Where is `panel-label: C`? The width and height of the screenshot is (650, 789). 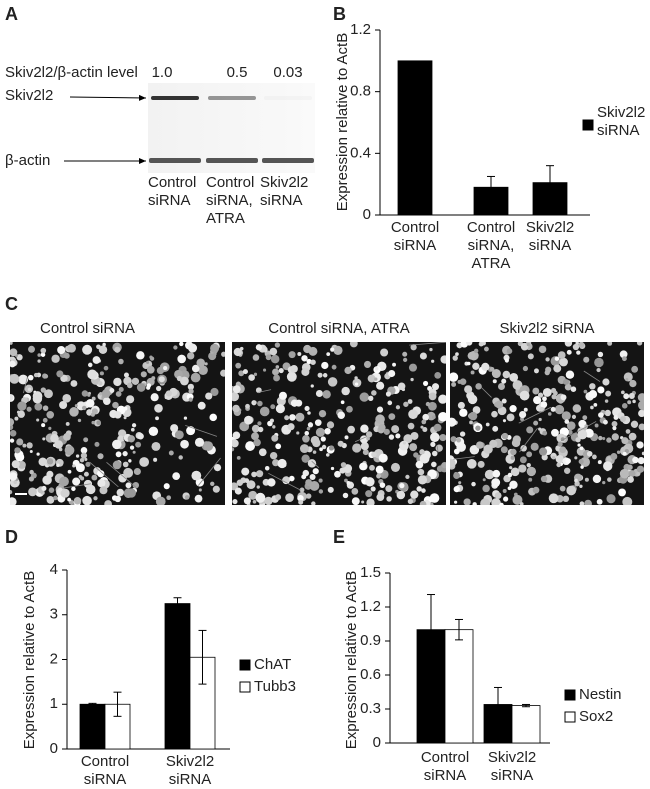
panel-label: C is located at coordinates (11, 304).